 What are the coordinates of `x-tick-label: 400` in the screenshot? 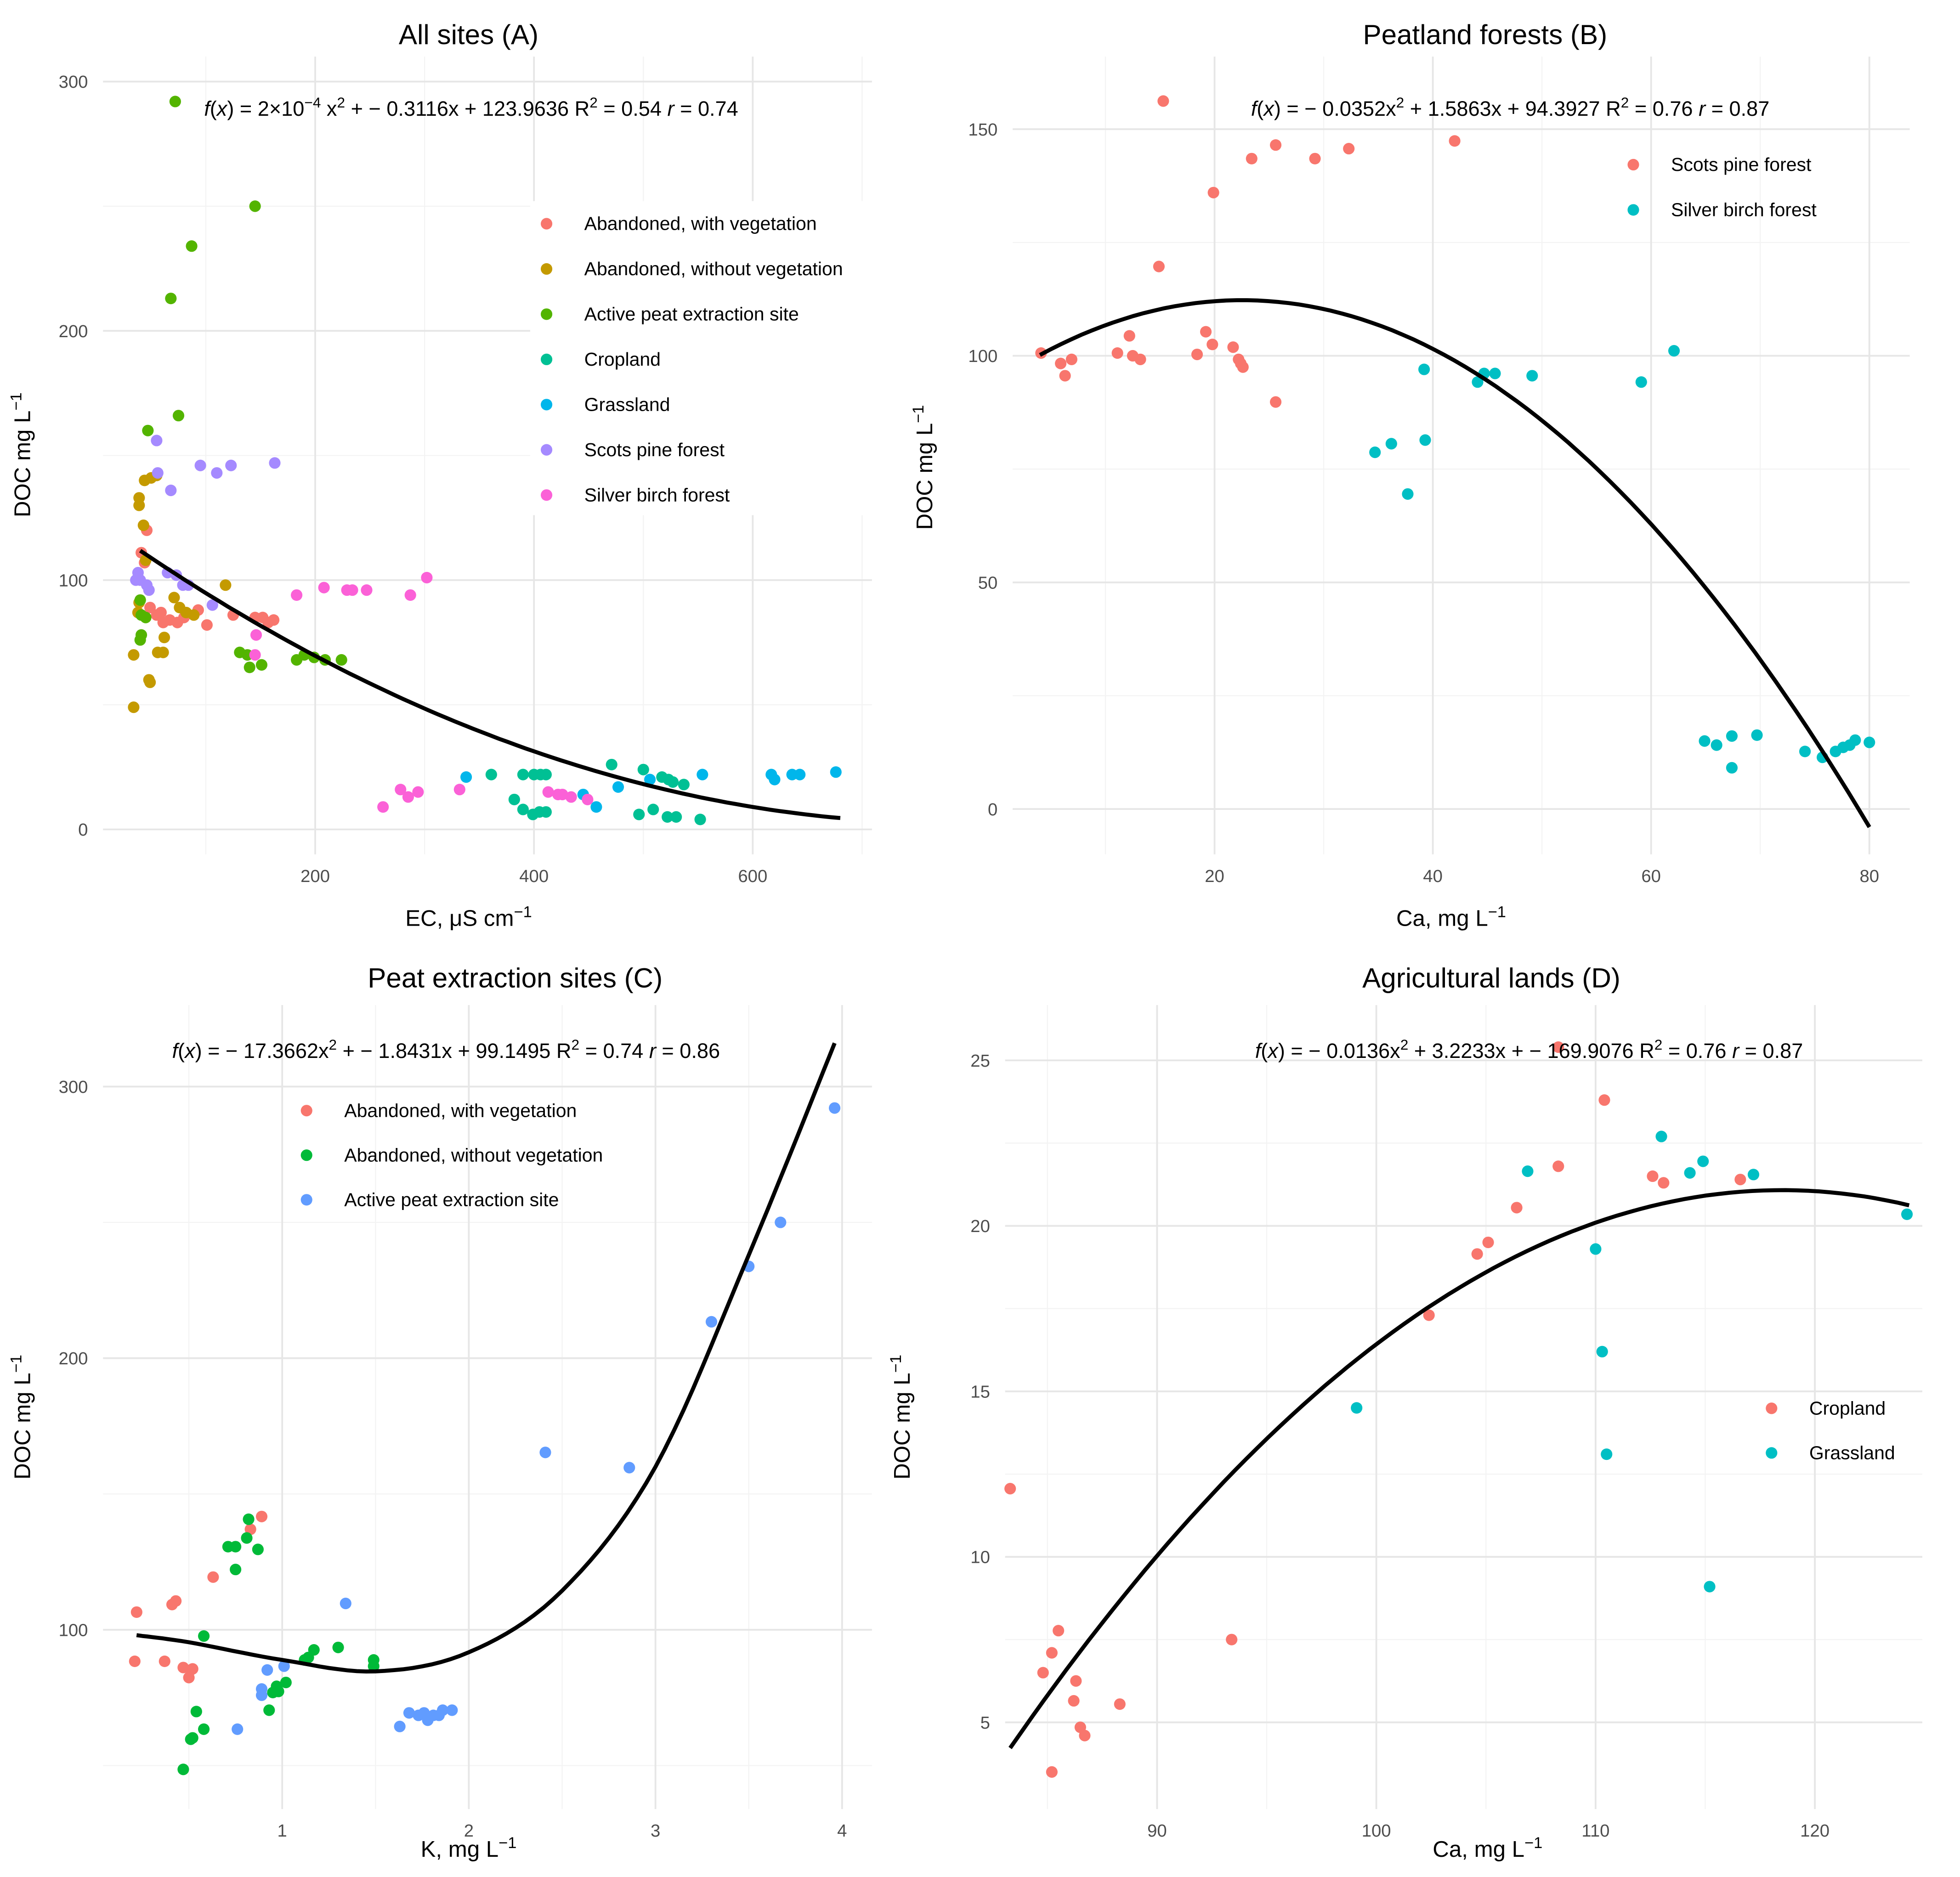 It's located at (534, 876).